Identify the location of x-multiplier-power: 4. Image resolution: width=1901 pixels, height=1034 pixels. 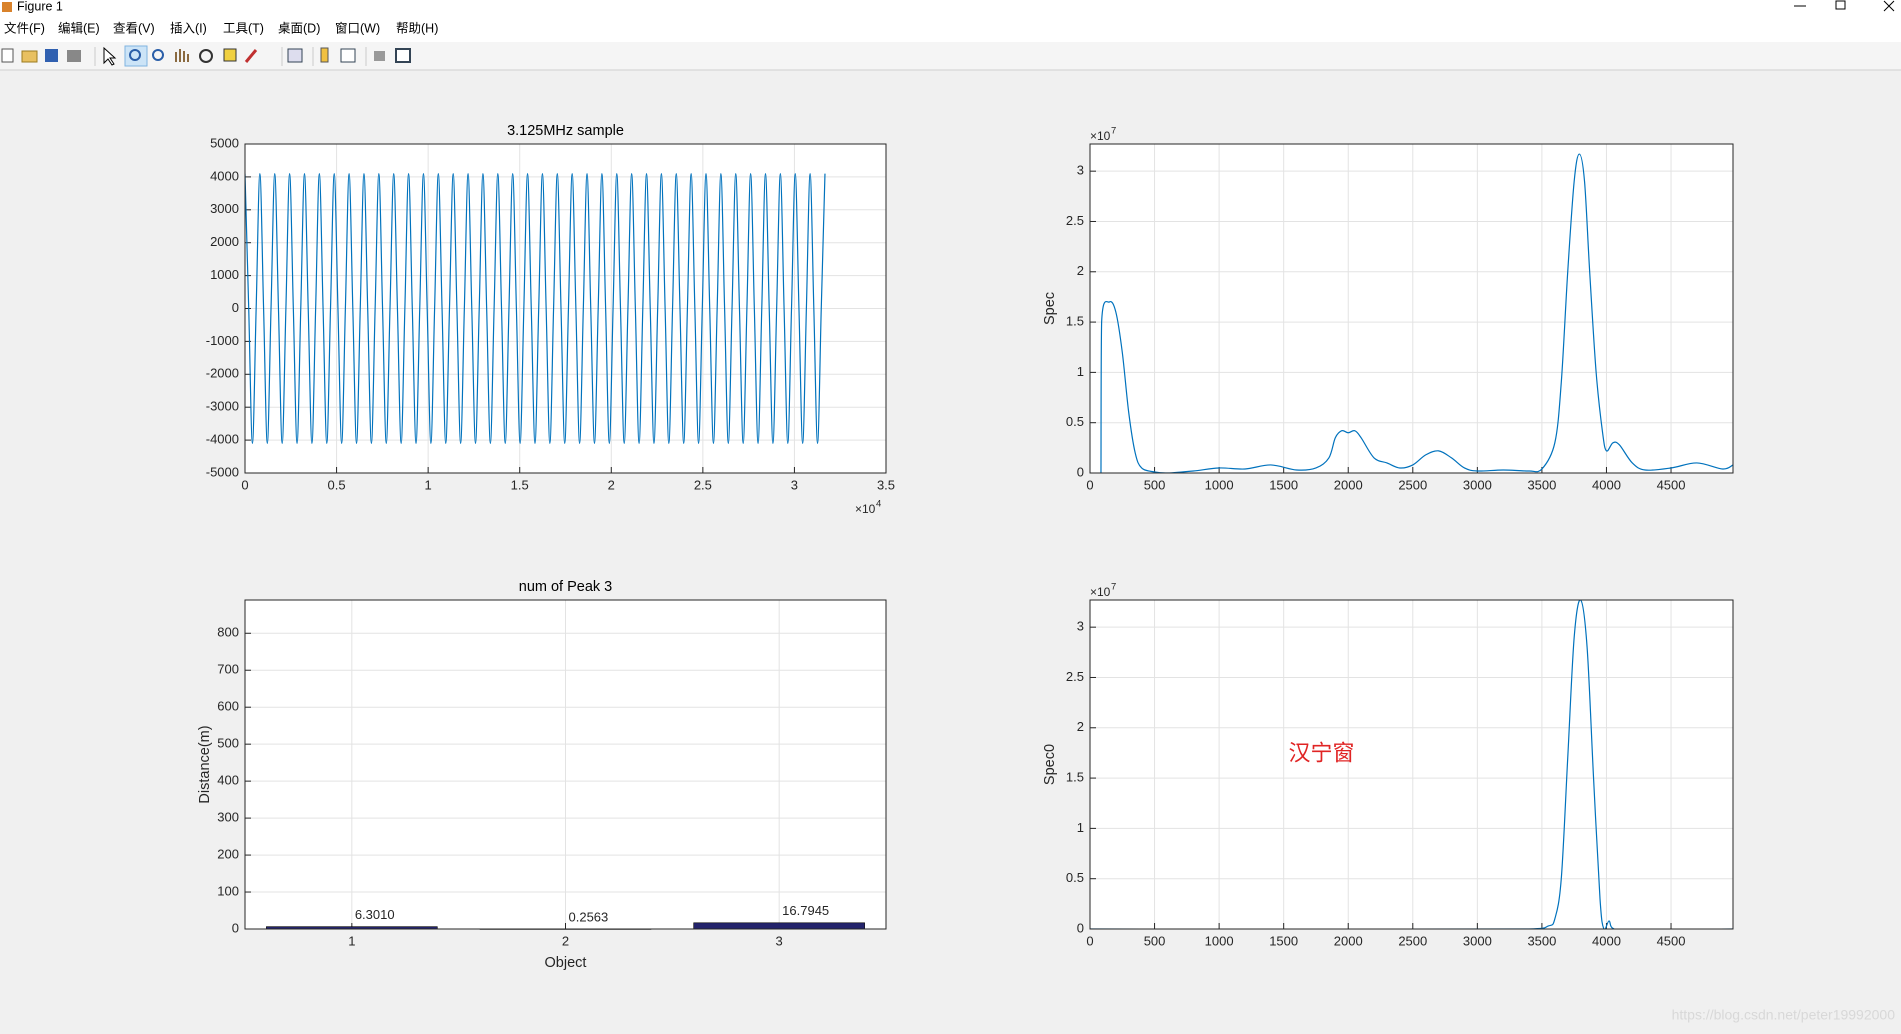
(878, 504).